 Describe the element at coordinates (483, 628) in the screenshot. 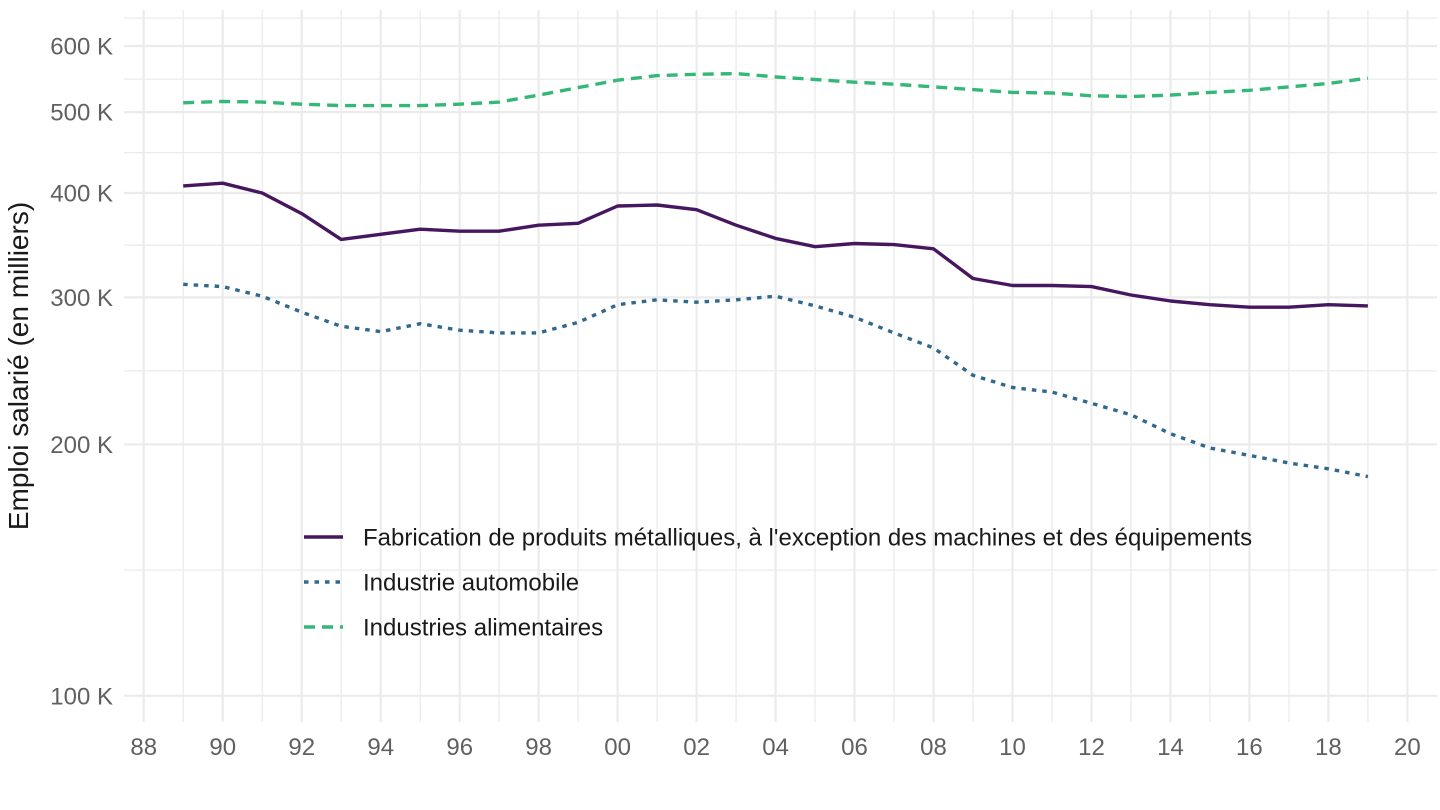

I see `legend-label: Industries alimentaires` at that location.